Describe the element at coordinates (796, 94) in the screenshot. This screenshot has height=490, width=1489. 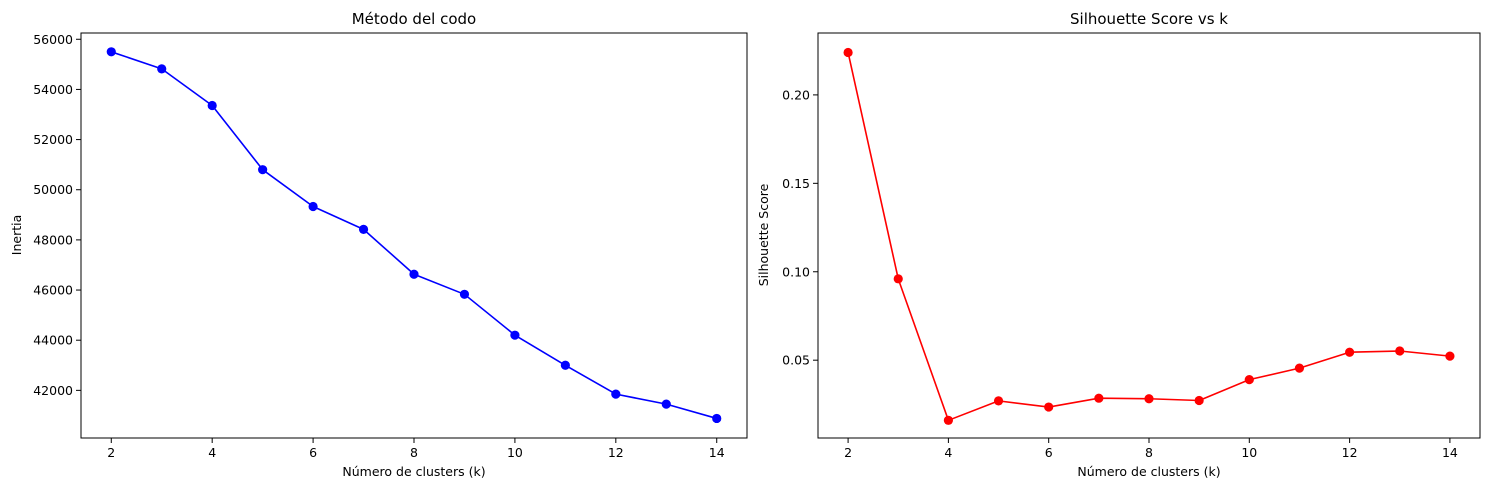
I see `y-tick-label: 0.20` at that location.